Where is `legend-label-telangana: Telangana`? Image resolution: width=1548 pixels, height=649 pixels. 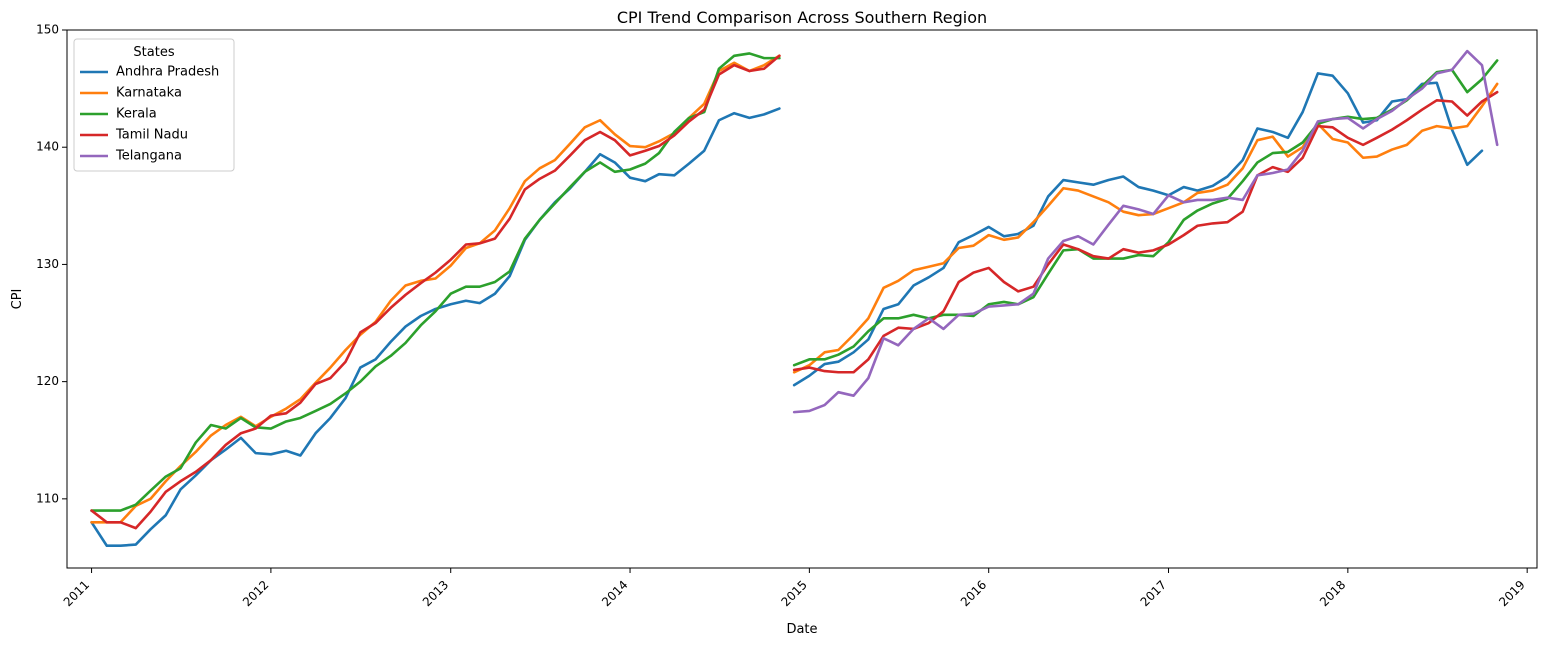
legend-label-telangana: Telangana is located at coordinates (148, 156).